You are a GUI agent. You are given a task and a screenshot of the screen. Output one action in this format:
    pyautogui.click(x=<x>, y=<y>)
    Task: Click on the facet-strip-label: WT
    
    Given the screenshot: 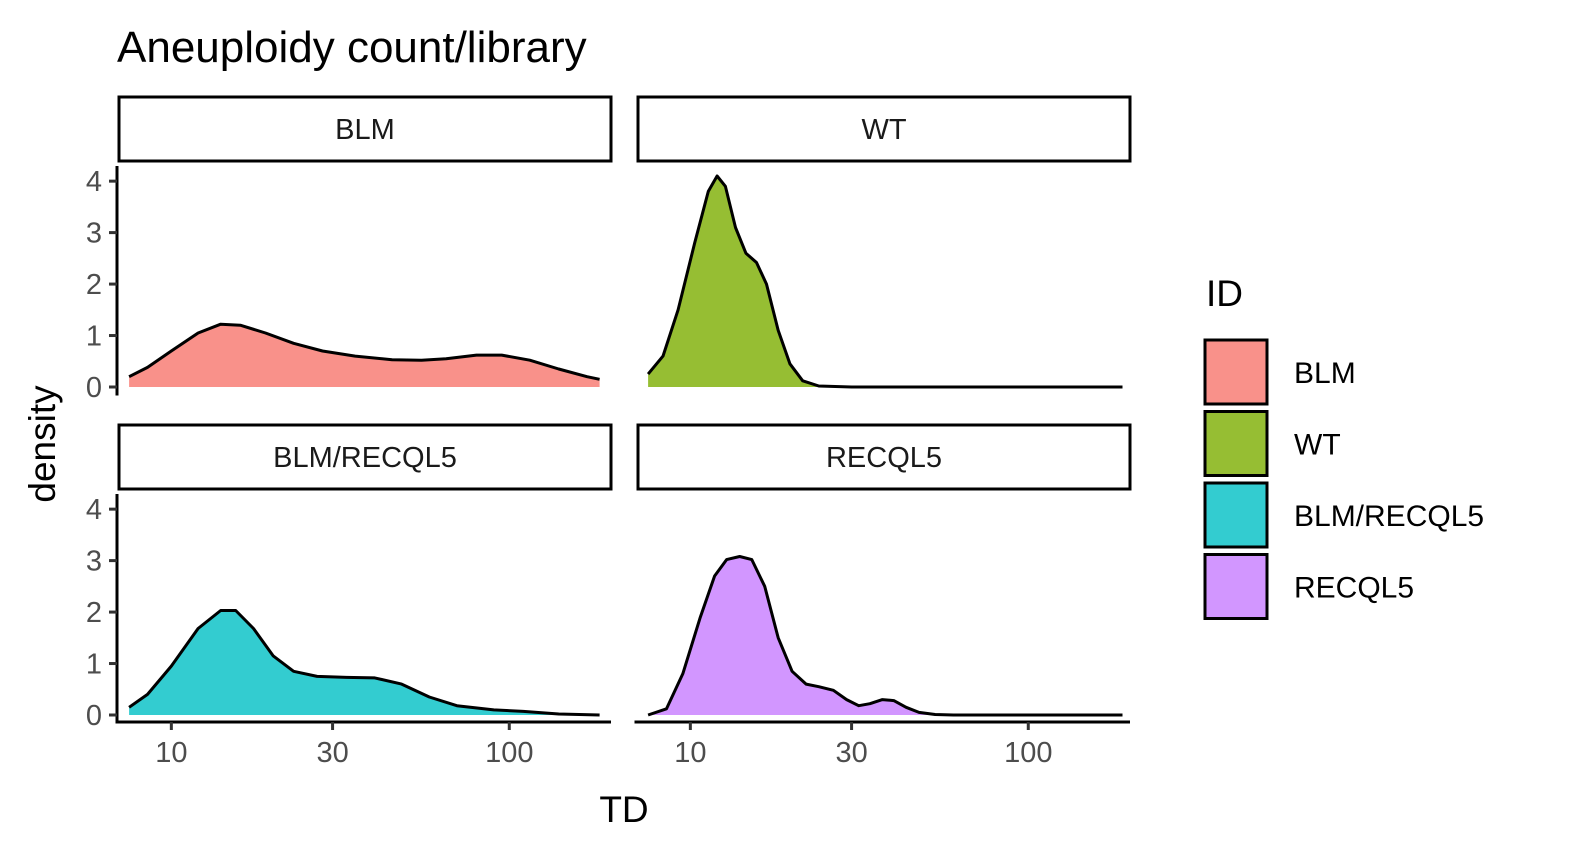 What is the action you would take?
    pyautogui.click(x=883, y=130)
    